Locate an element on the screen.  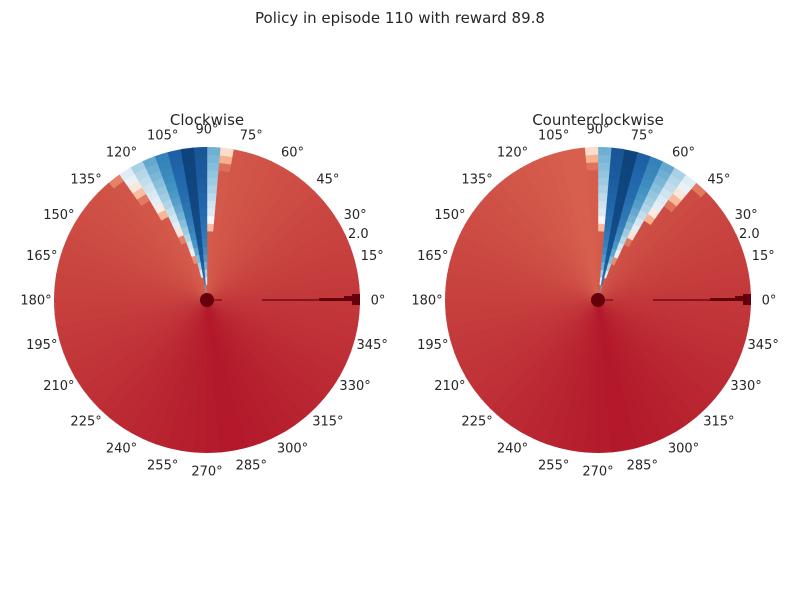
theta-tick-label: 225° is located at coordinates (476, 421).